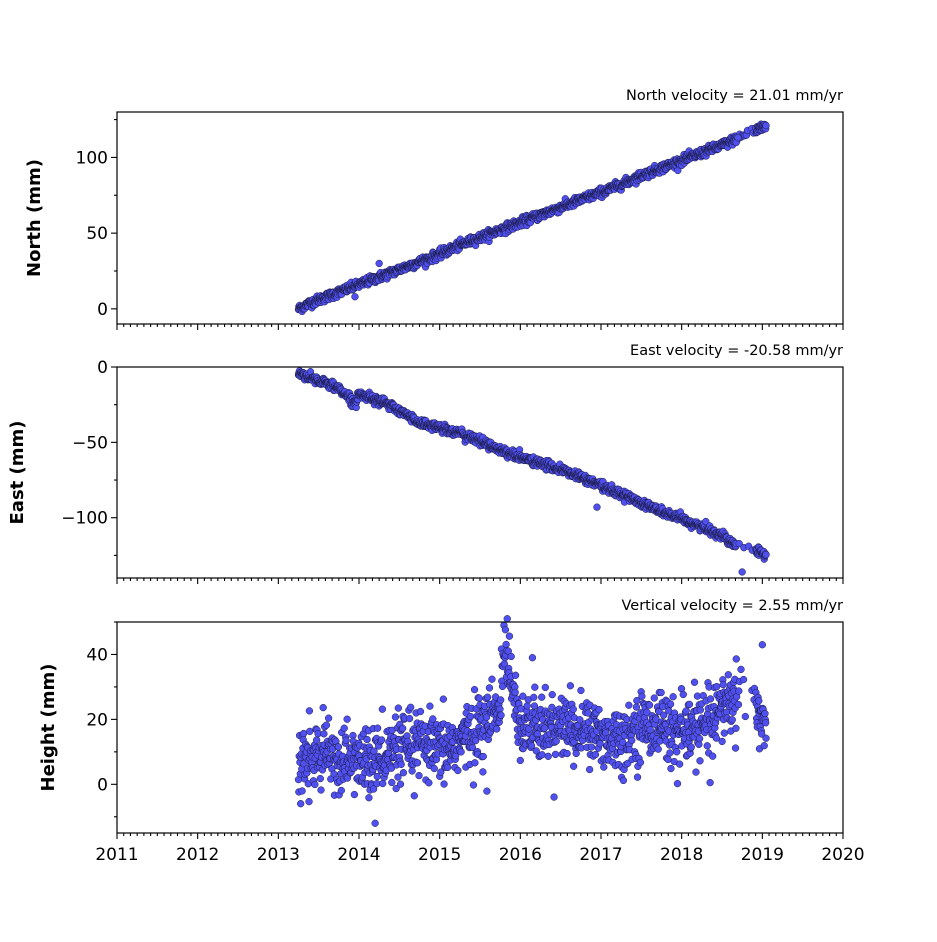  What do you see at coordinates (92, 158) in the screenshot?
I see `panel-north-ytick-label-2: 100` at bounding box center [92, 158].